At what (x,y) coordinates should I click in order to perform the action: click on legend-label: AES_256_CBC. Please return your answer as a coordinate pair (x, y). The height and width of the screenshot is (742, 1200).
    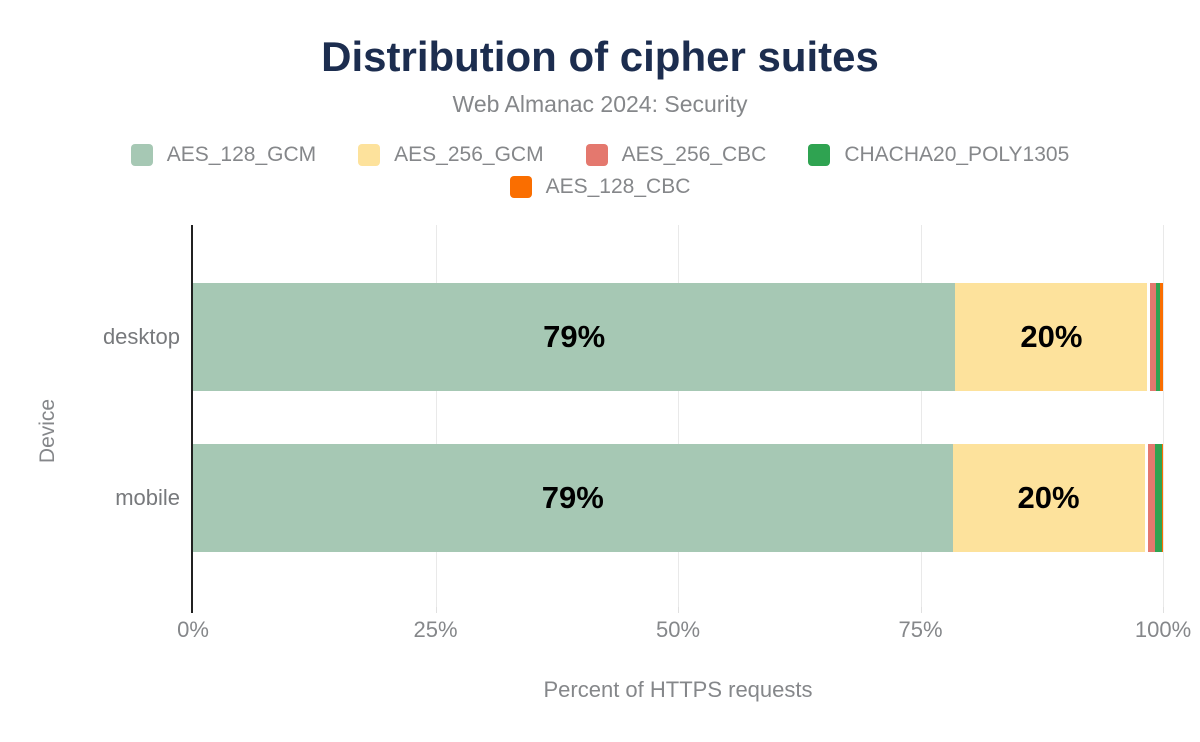
    Looking at the image, I should click on (694, 154).